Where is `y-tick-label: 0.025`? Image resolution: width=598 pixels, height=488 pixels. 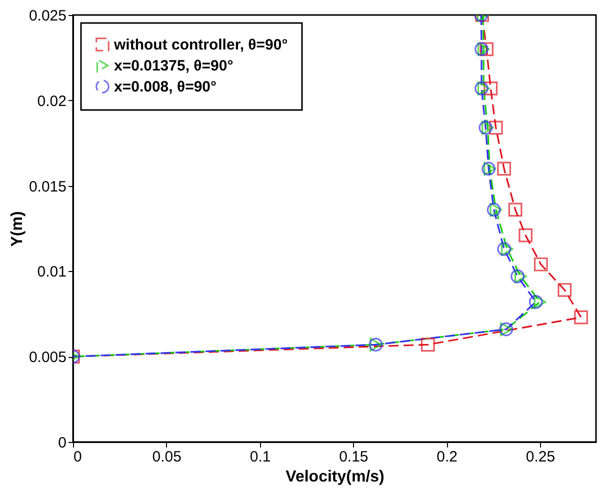
y-tick-label: 0.025 is located at coordinates (47, 16).